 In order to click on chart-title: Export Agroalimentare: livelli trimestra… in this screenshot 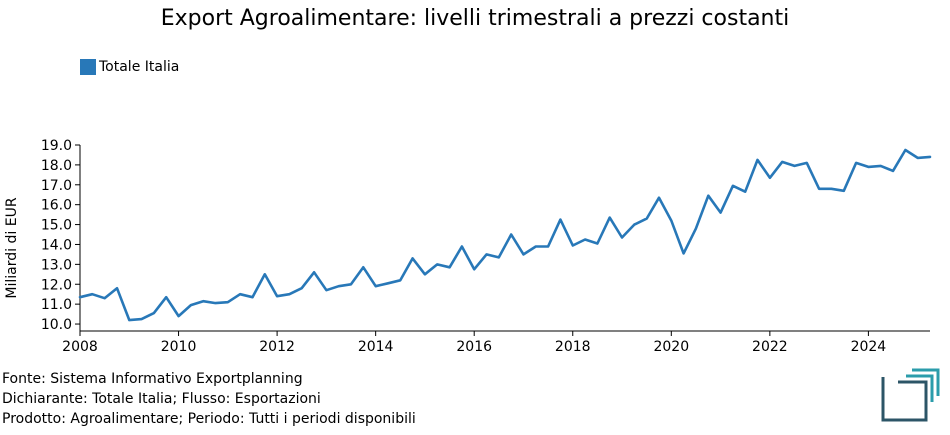, I will do `click(475, 18)`.